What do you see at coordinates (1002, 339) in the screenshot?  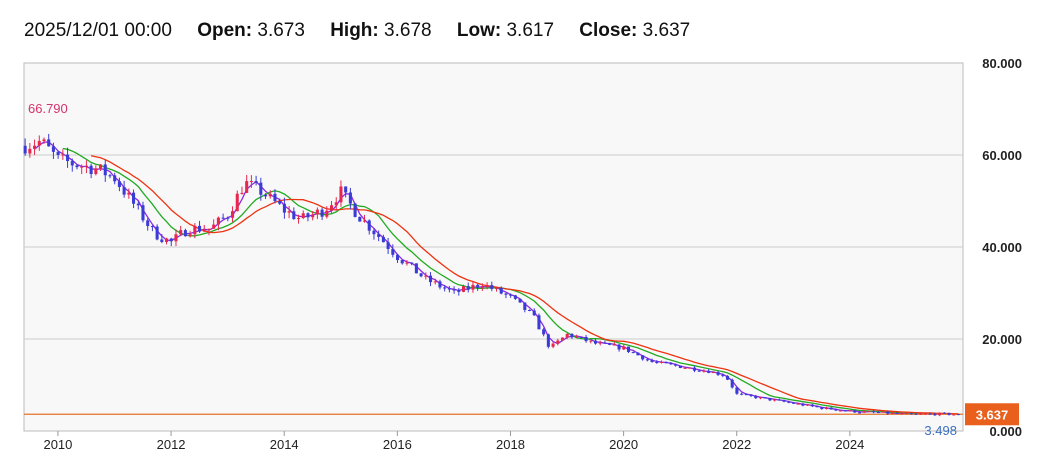 I see `y-tick-label: 20.000` at bounding box center [1002, 339].